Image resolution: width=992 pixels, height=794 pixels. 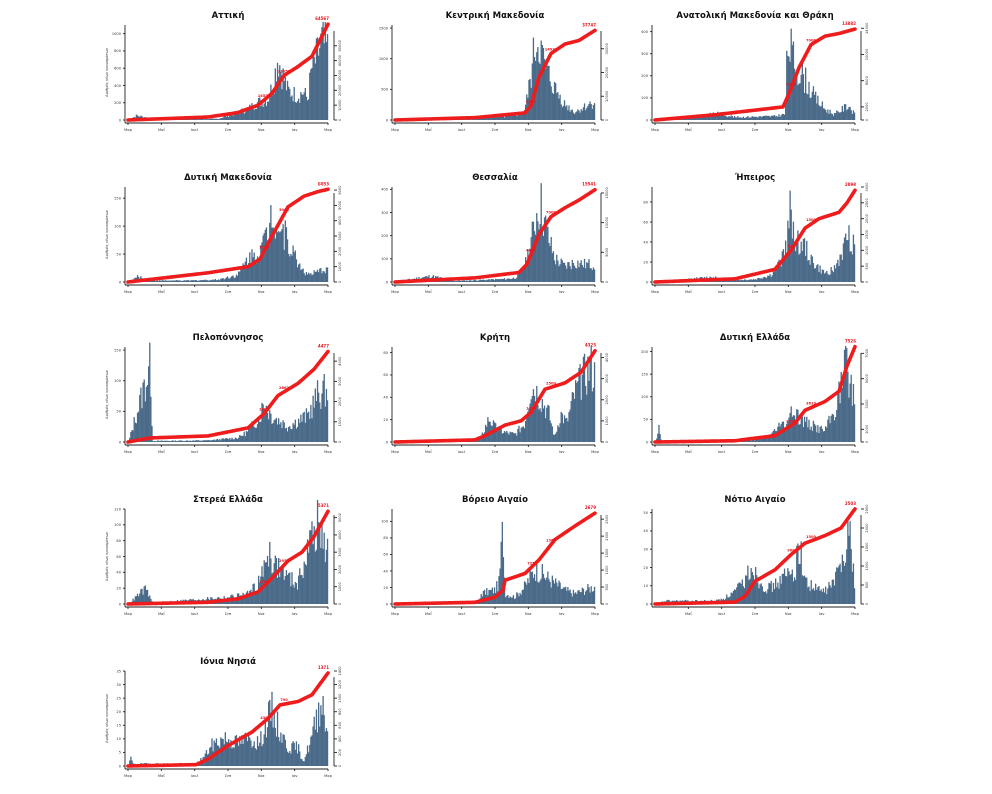 What do you see at coordinates (395, 614) in the screenshot?
I see `x-tick-label: Μαρ` at bounding box center [395, 614].